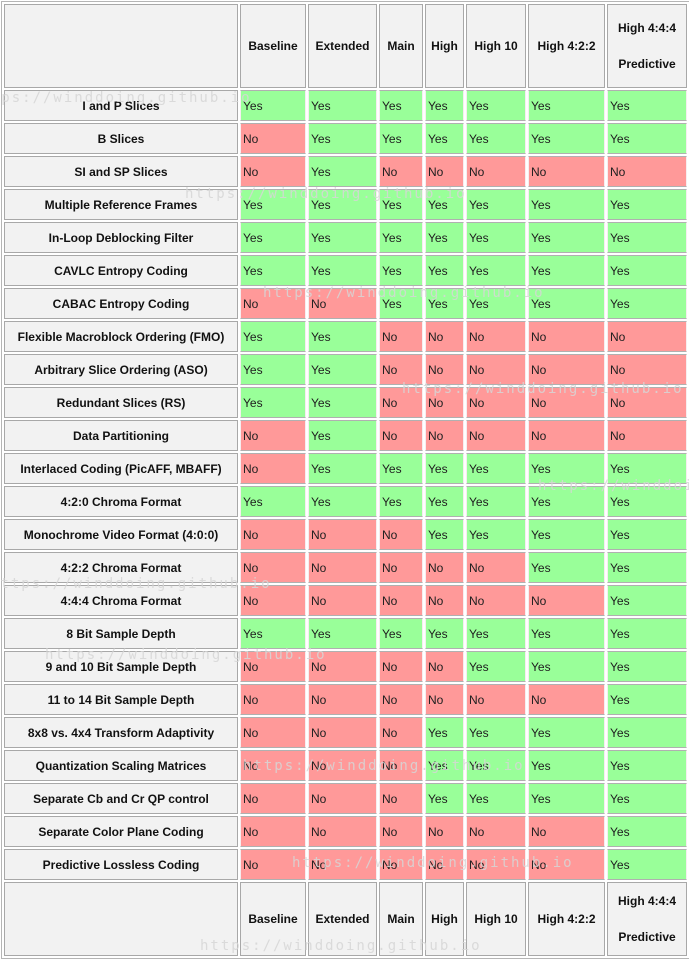 The image size is (689, 964). Describe the element at coordinates (121, 402) in the screenshot. I see `feature-label: Redundant Slices (RS)` at that location.